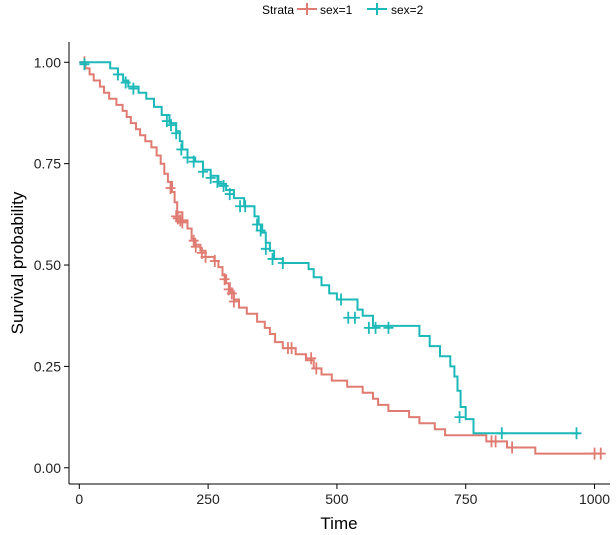 This screenshot has height=535, width=616. I want to click on y-axis-title: Survival probability, so click(17, 262).